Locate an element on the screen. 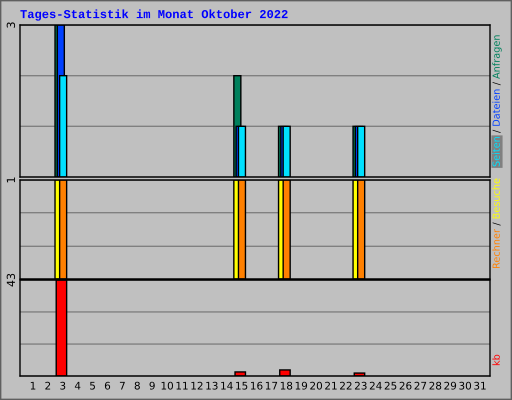 This screenshot has height=400, width=512. x-tick-label: 13 is located at coordinates (212, 386).